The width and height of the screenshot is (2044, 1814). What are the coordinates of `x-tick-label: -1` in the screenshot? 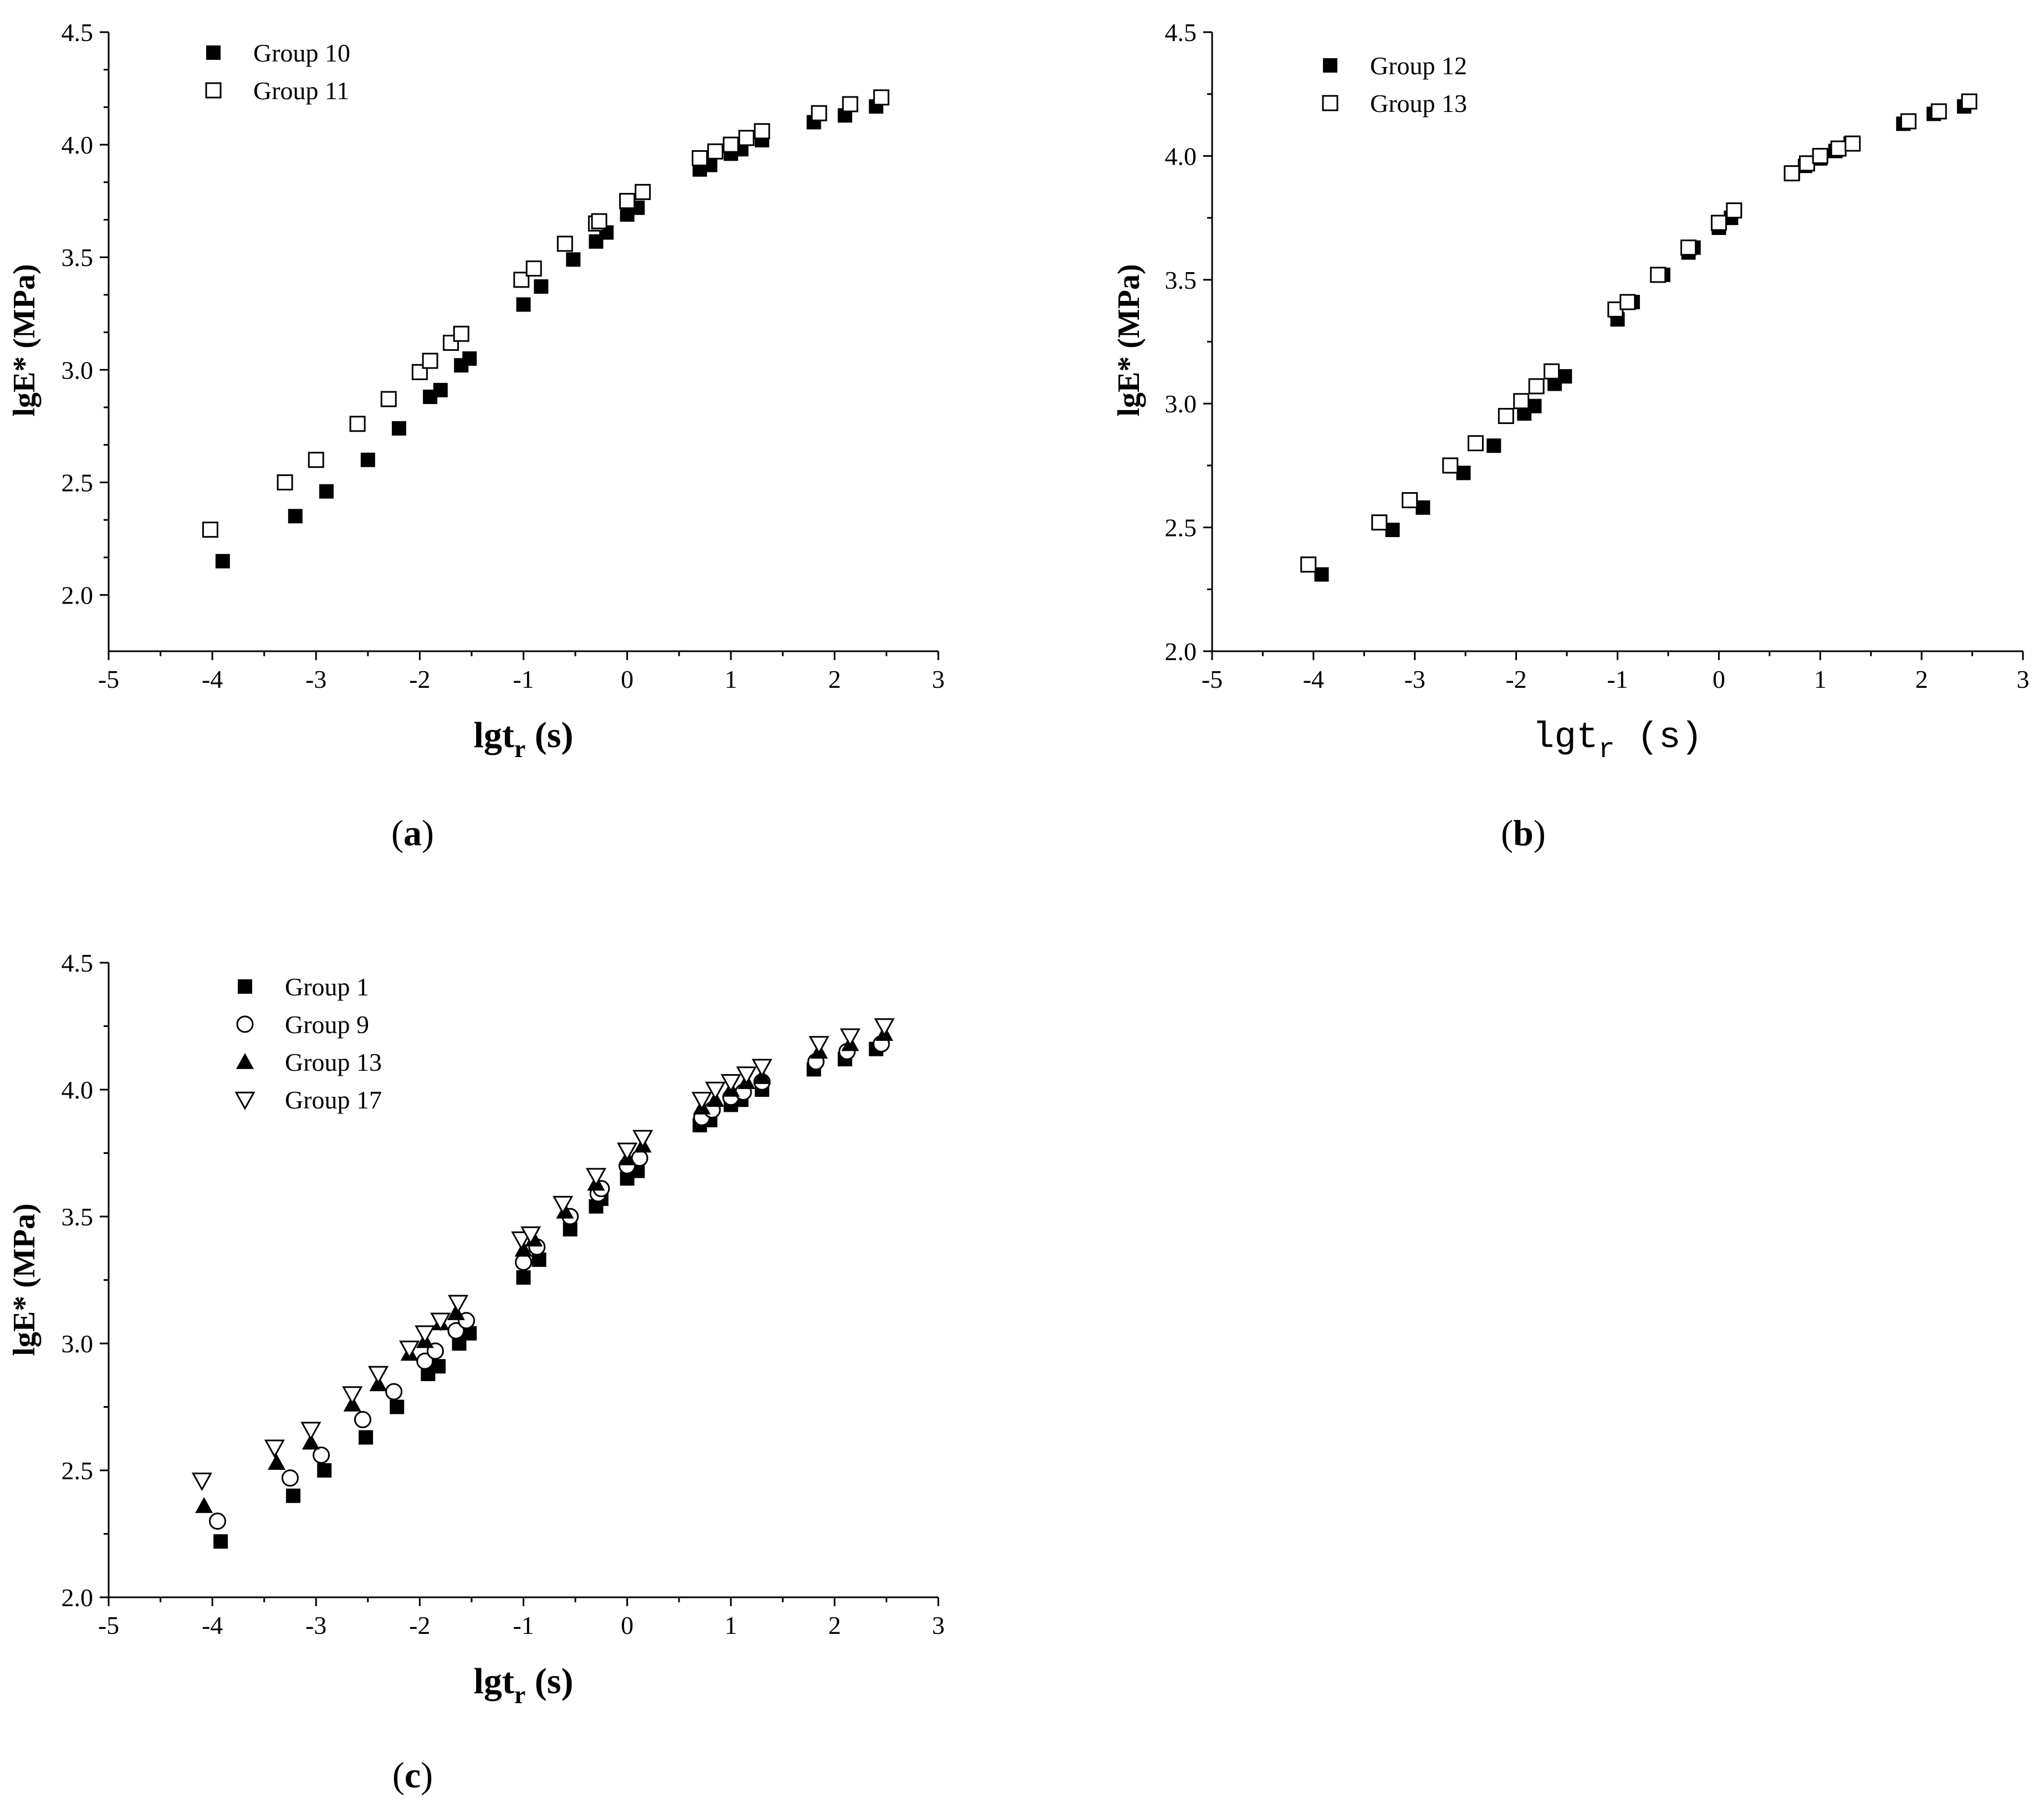 It's located at (1618, 679).